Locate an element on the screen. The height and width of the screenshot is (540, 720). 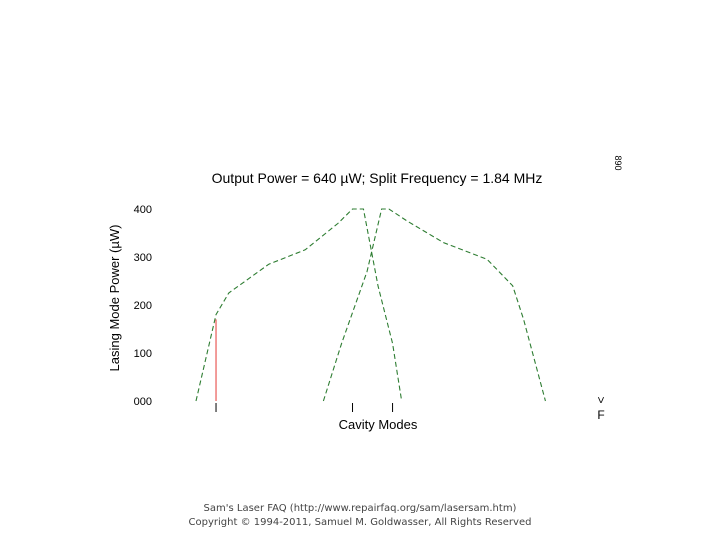
vf-label-top: > is located at coordinates (601, 399).